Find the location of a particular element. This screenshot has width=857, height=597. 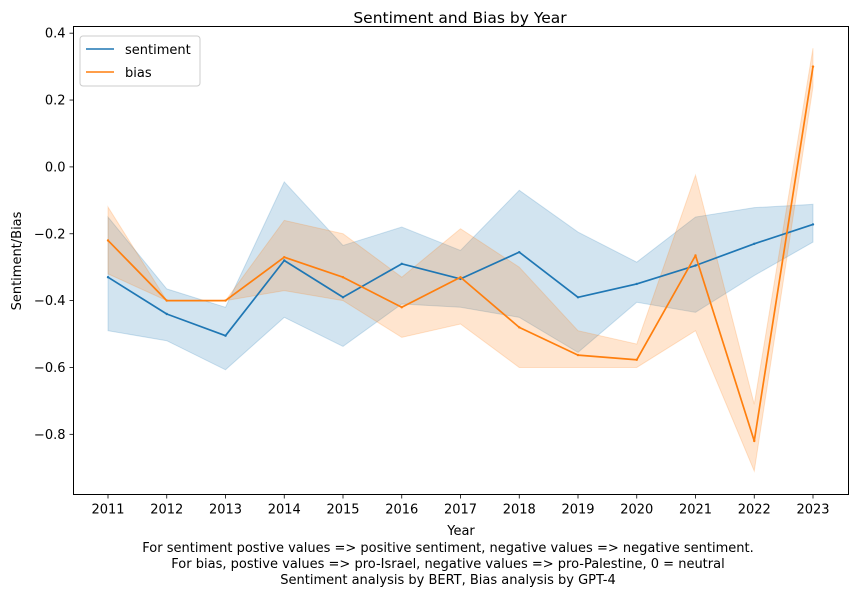

data-point-sentiment-2012 is located at coordinates (166, 314).